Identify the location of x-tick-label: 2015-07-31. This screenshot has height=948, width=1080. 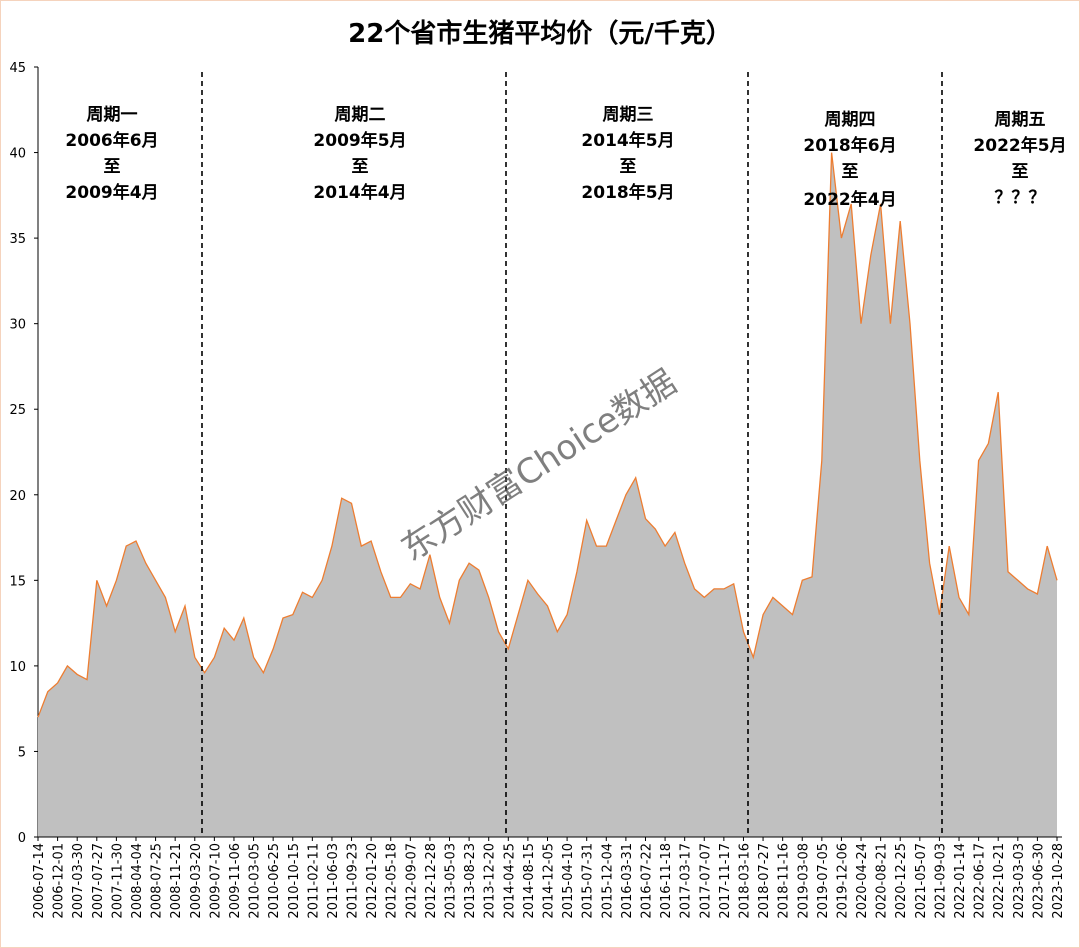
(588, 881).